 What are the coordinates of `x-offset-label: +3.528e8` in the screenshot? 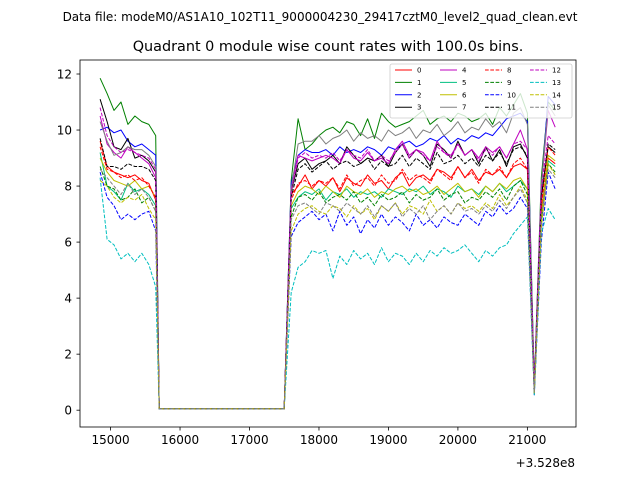 It's located at (545, 463).